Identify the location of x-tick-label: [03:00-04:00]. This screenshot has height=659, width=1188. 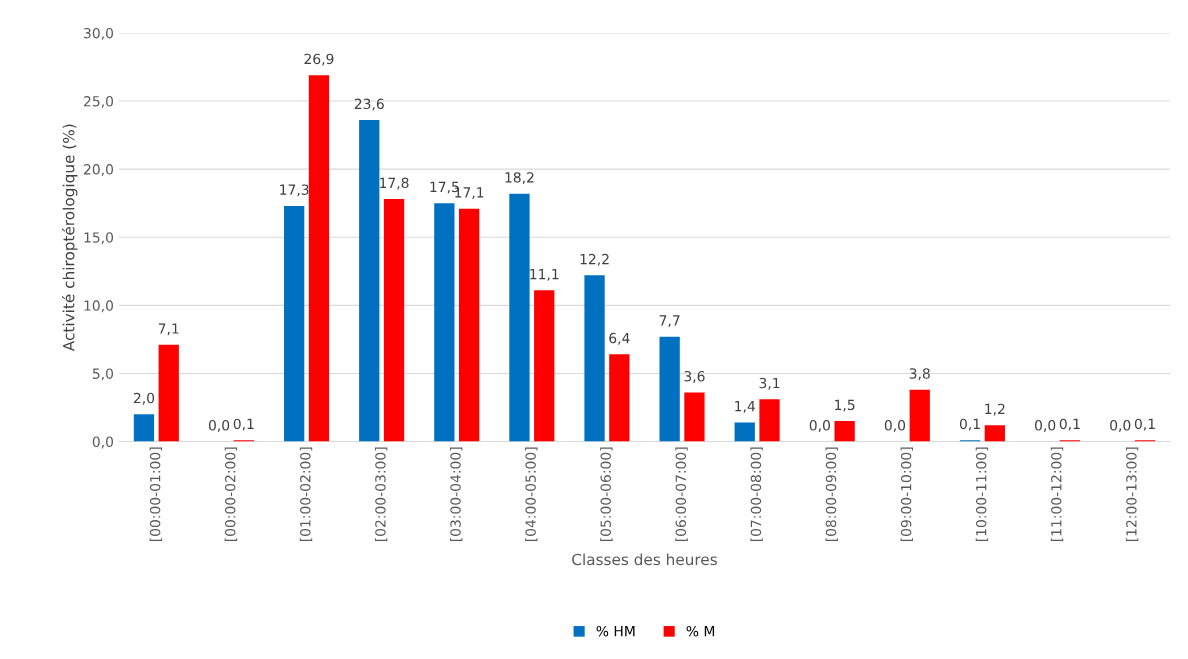
(456, 494).